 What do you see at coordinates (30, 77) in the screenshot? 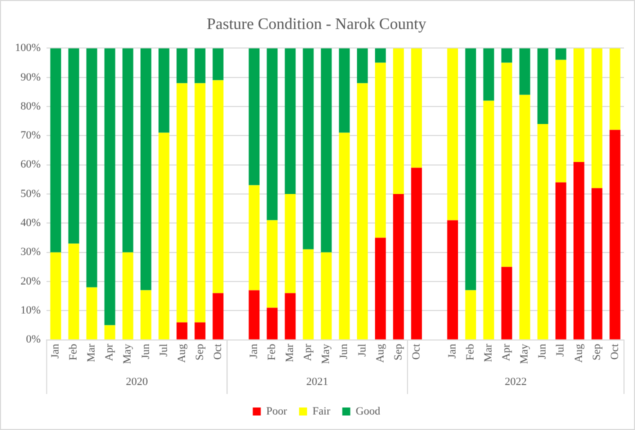
I see `y-tick-label: 90%` at bounding box center [30, 77].